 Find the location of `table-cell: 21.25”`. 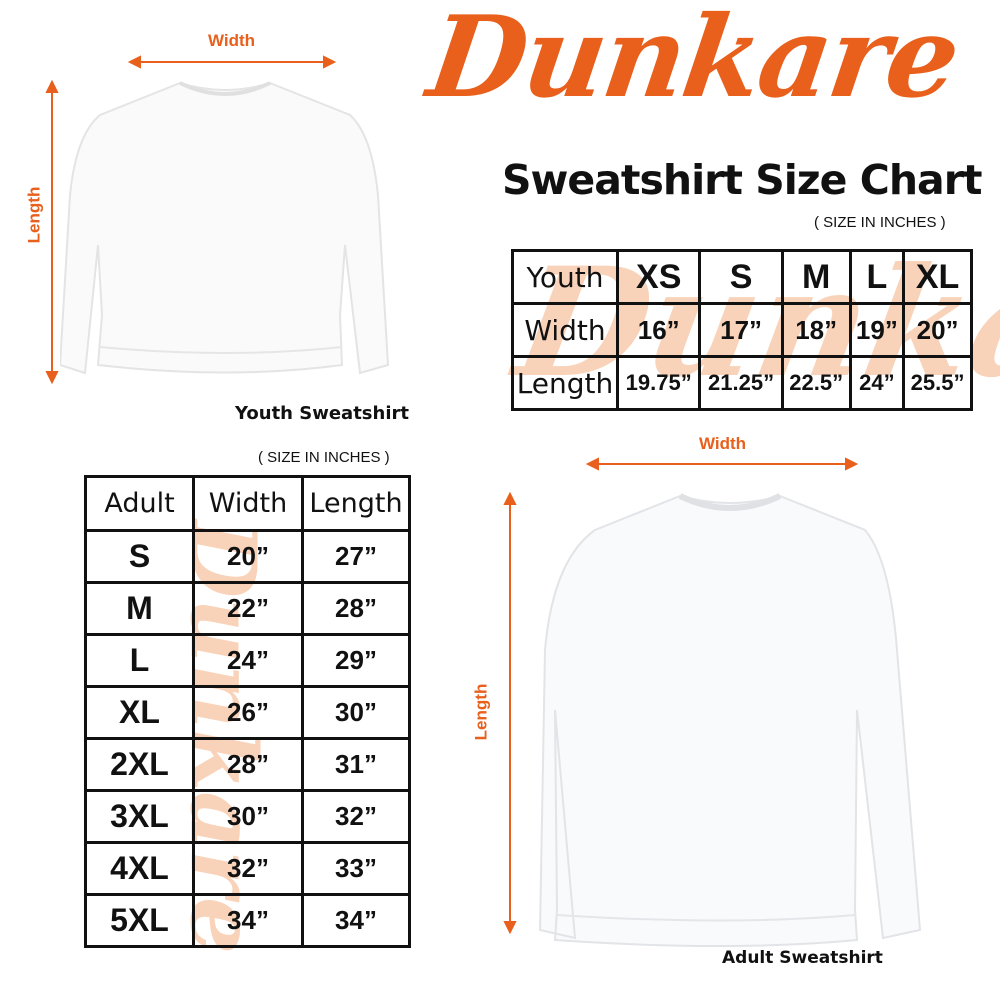

table-cell: 21.25” is located at coordinates (741, 383).